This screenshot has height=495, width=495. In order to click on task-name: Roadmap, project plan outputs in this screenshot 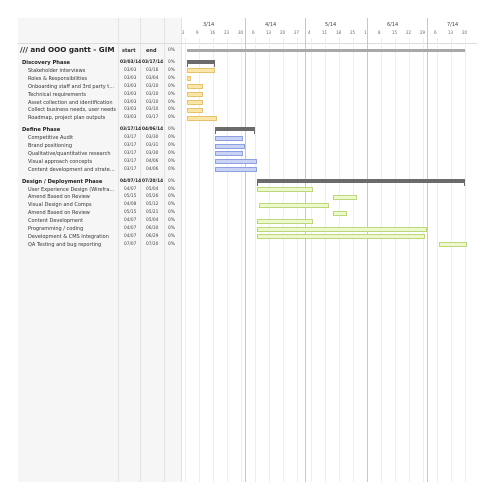, I will do `click(67, 118)`.